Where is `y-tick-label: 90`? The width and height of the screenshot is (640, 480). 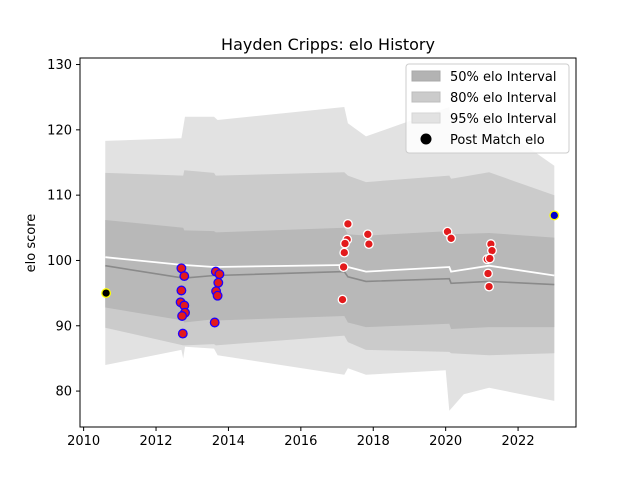
y-tick-label: 90 is located at coordinates (63, 326).